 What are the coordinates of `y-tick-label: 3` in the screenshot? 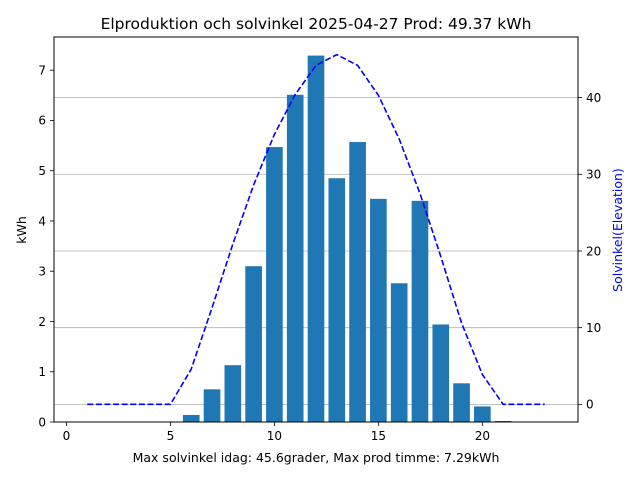 It's located at (42, 272).